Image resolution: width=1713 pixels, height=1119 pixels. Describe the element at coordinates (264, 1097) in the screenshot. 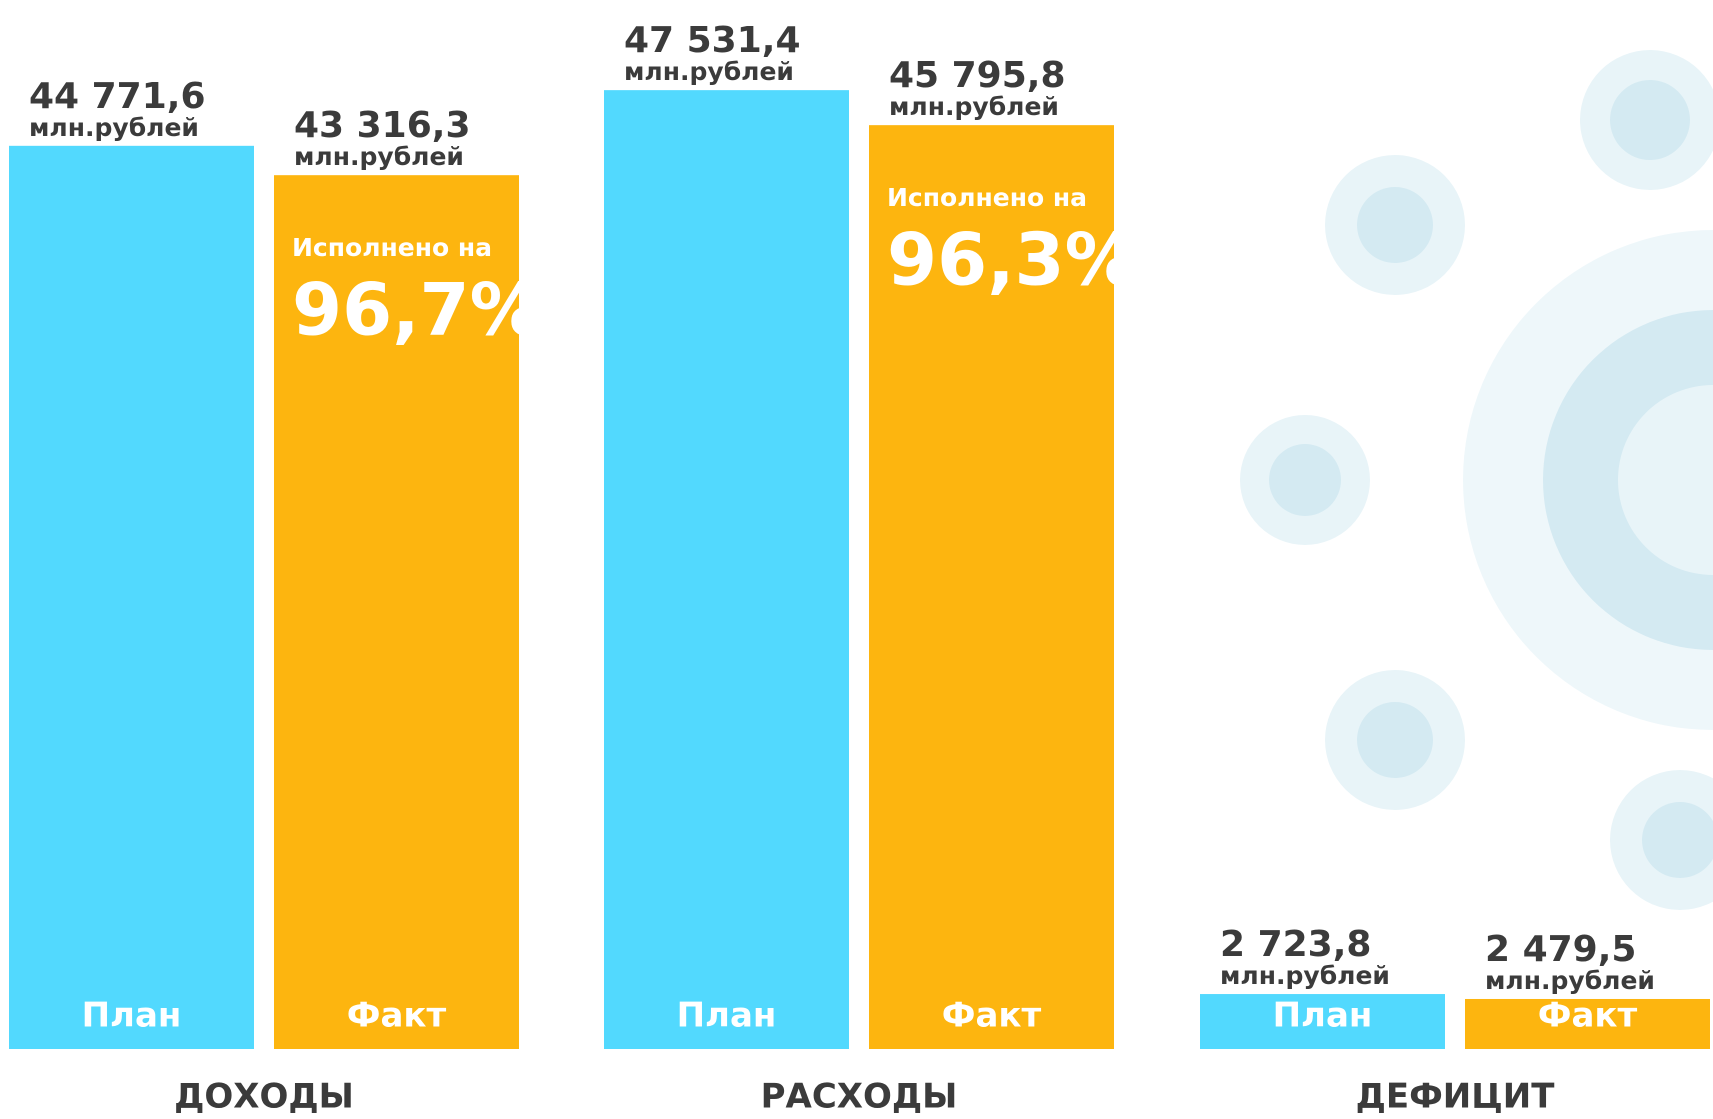

I see `category-label: ДОХОДЫ` at that location.